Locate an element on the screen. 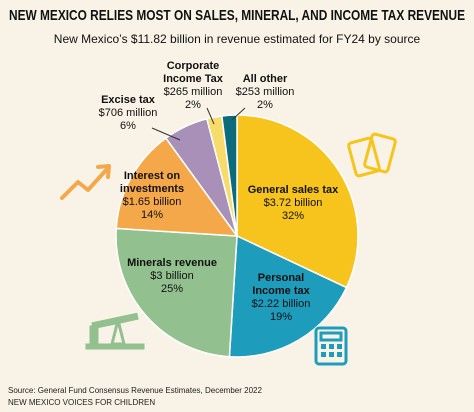 The height and width of the screenshot is (412, 474). slice-percent: 6% is located at coordinates (128, 126).